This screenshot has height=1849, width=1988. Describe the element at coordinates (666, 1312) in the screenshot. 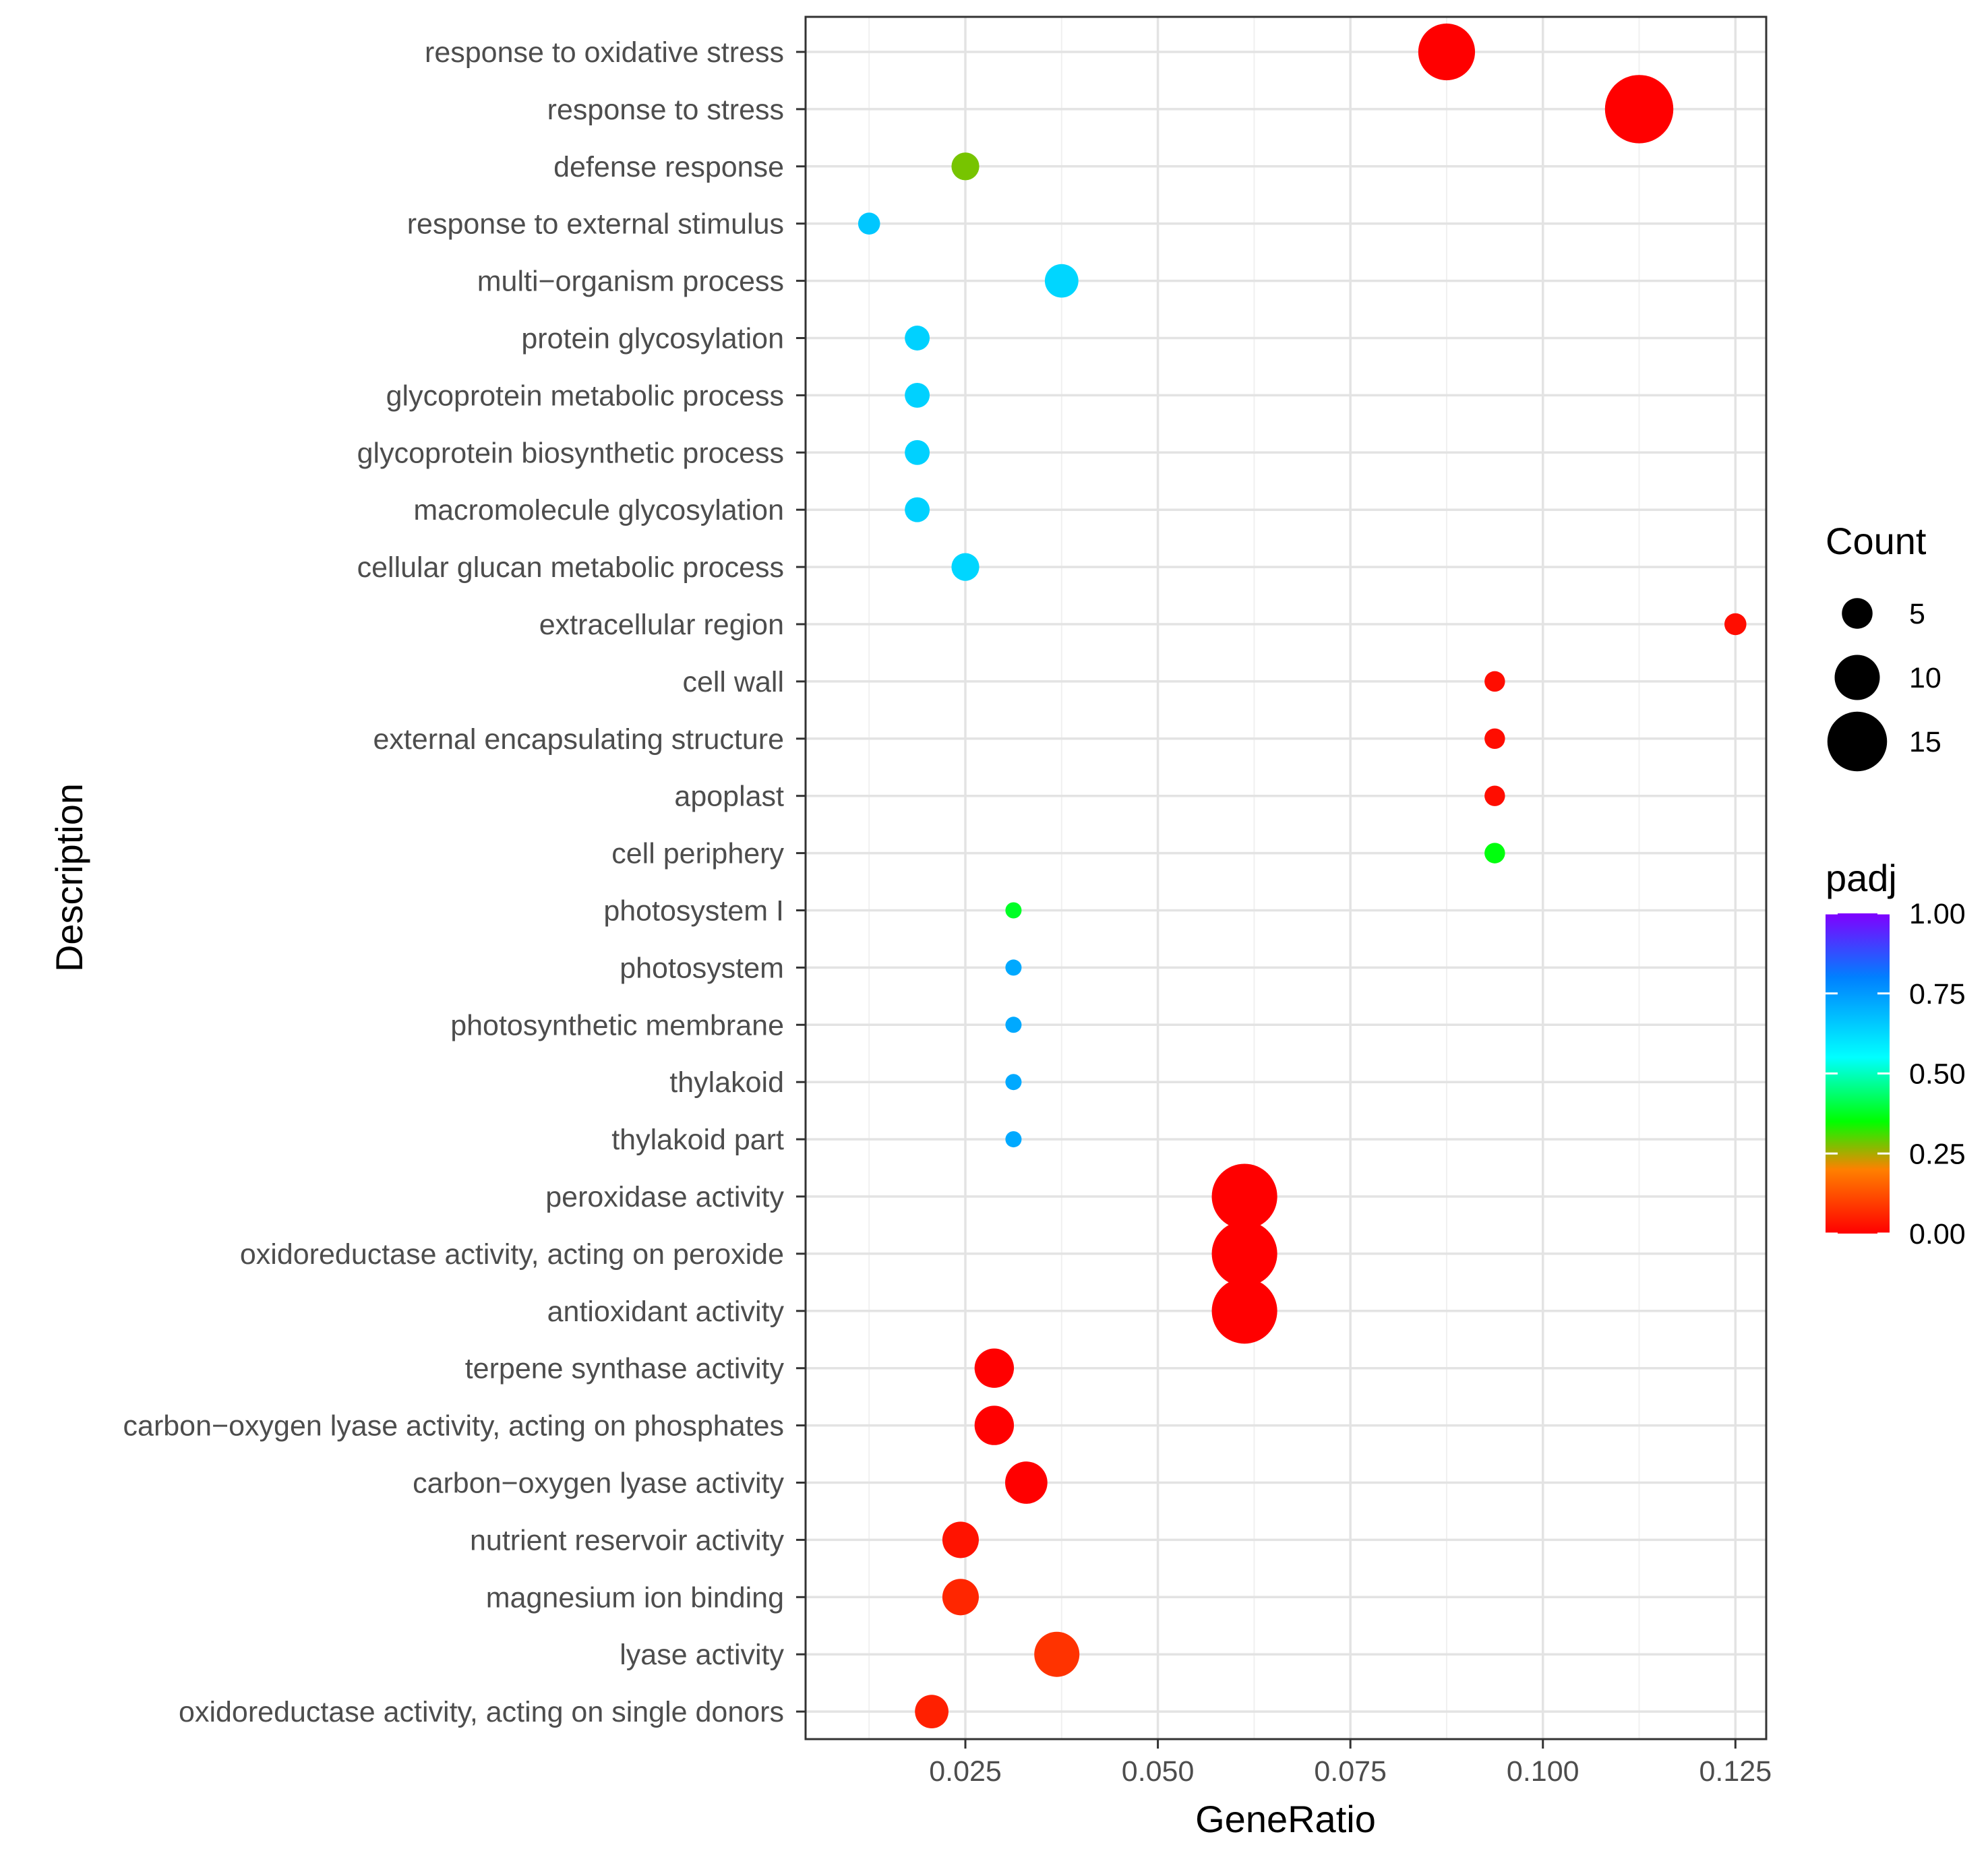

I see `y-tick-label: antioxidant activity` at that location.